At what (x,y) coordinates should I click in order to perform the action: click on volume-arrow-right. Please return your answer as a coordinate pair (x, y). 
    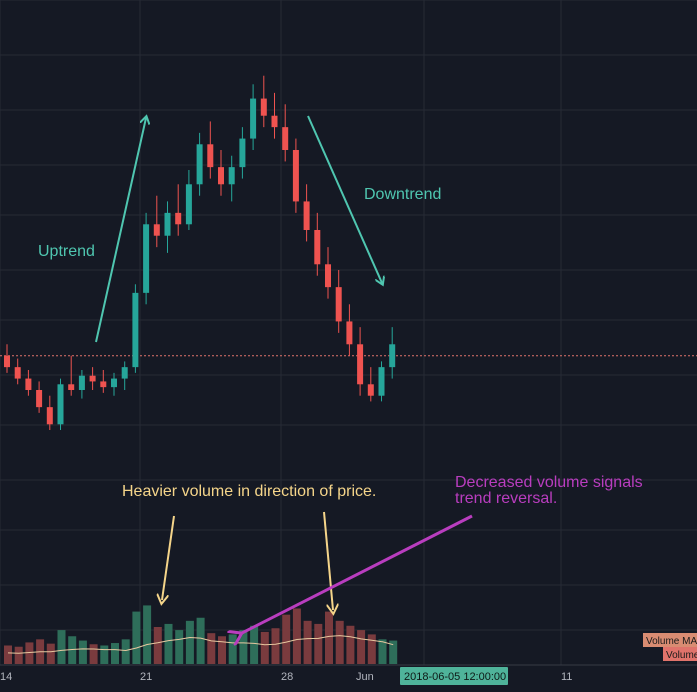
    Looking at the image, I should click on (328, 560).